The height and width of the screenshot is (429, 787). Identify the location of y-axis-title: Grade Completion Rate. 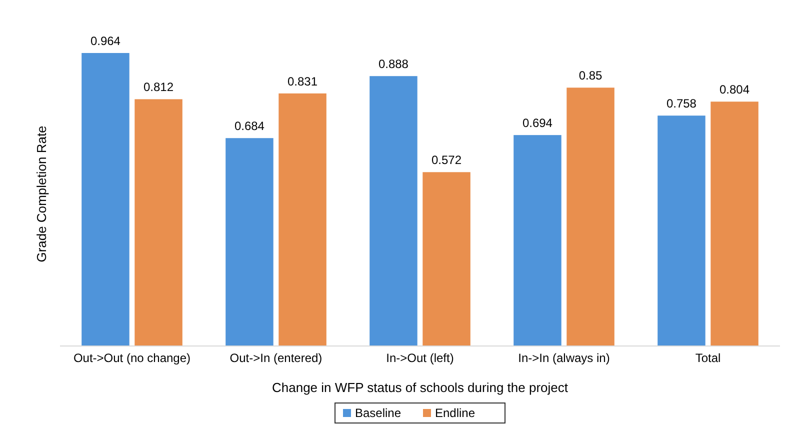
(41, 194).